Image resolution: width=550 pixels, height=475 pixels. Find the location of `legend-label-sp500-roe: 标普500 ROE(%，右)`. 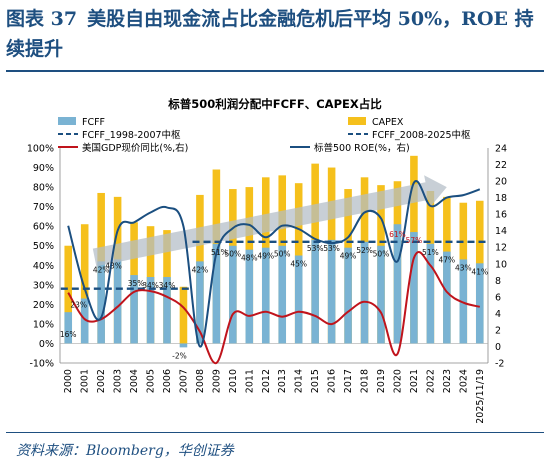

legend-label-sp500-roe: 标普500 ROE(%，右) is located at coordinates (362, 148).